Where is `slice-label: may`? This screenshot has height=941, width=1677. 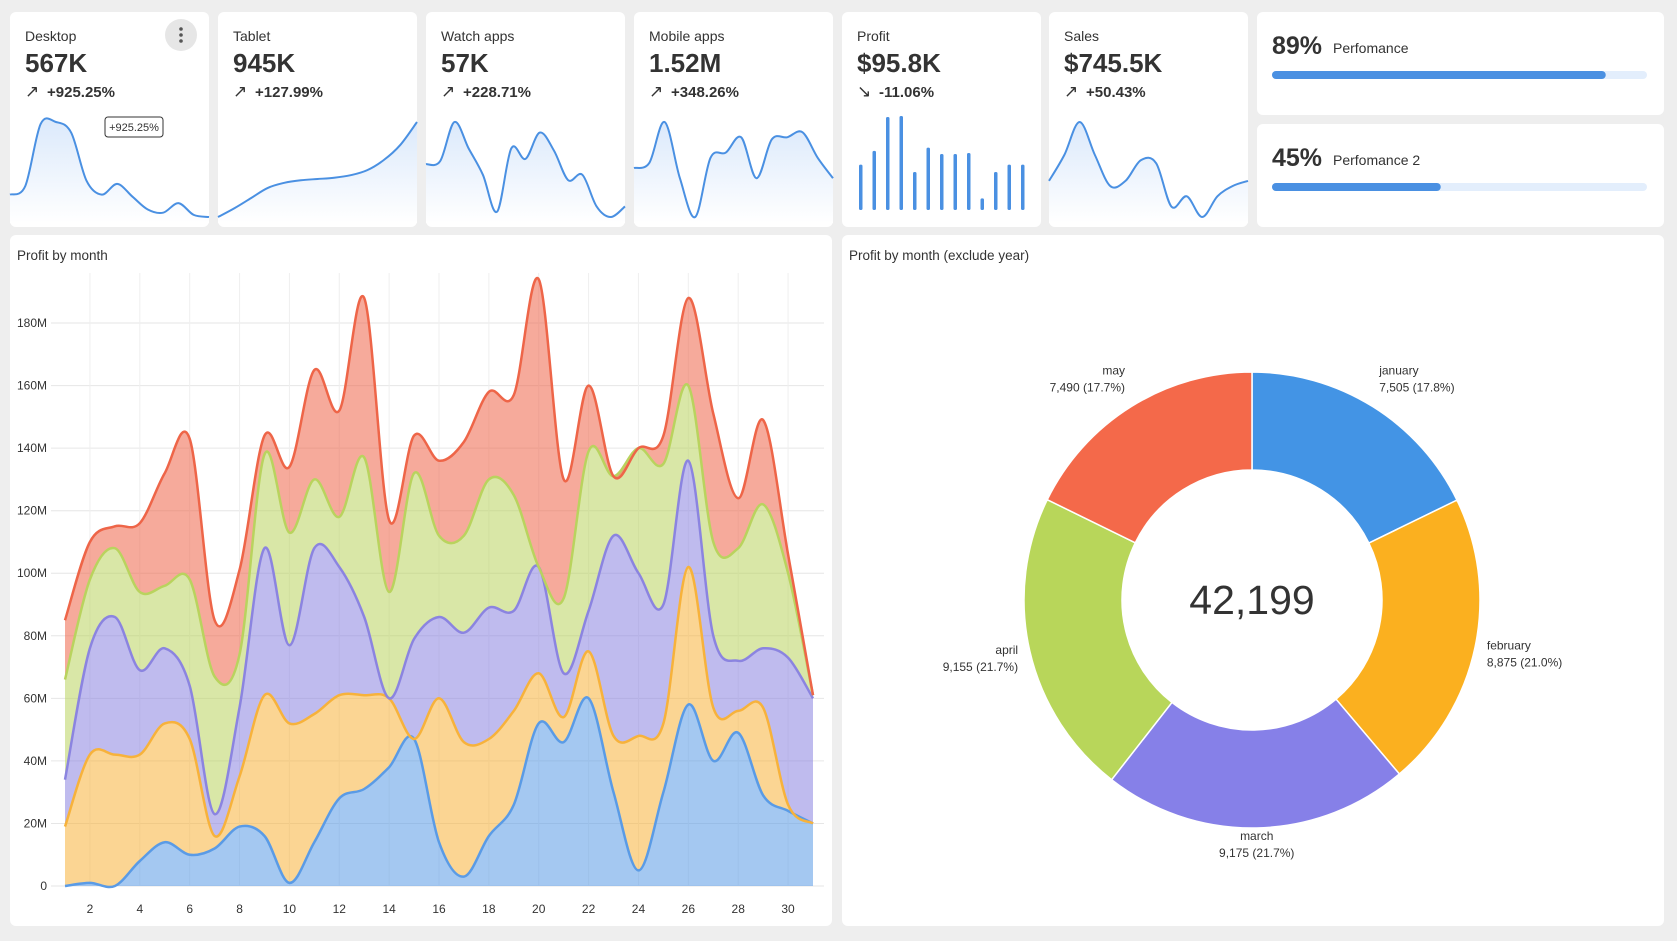
slice-label: may is located at coordinates (1113, 370).